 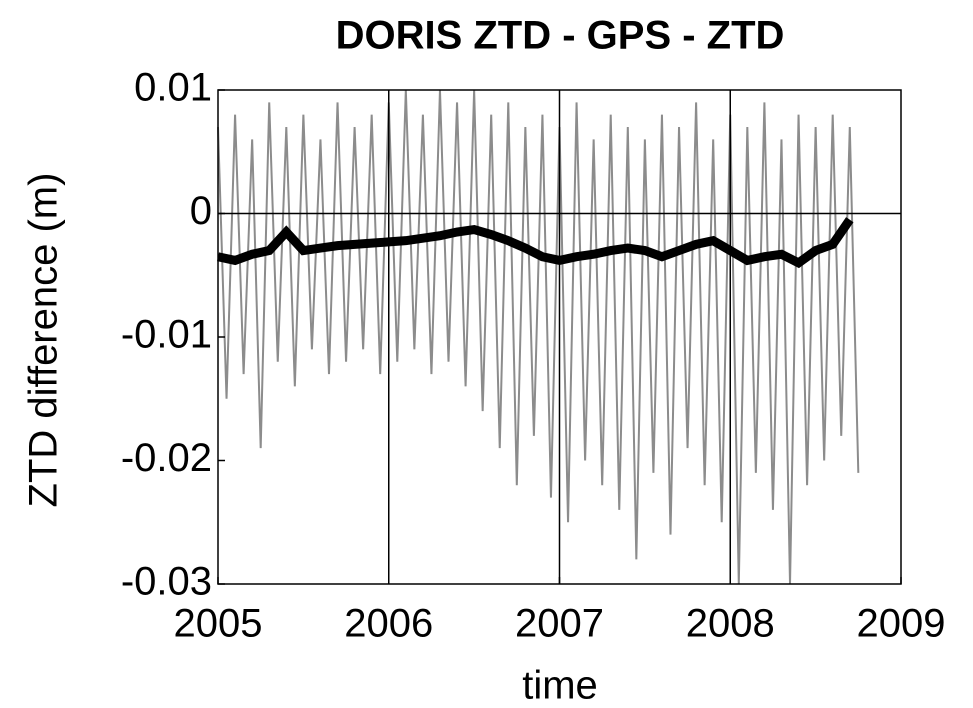 I want to click on x-tick-label: 2006, so click(x=388, y=624).